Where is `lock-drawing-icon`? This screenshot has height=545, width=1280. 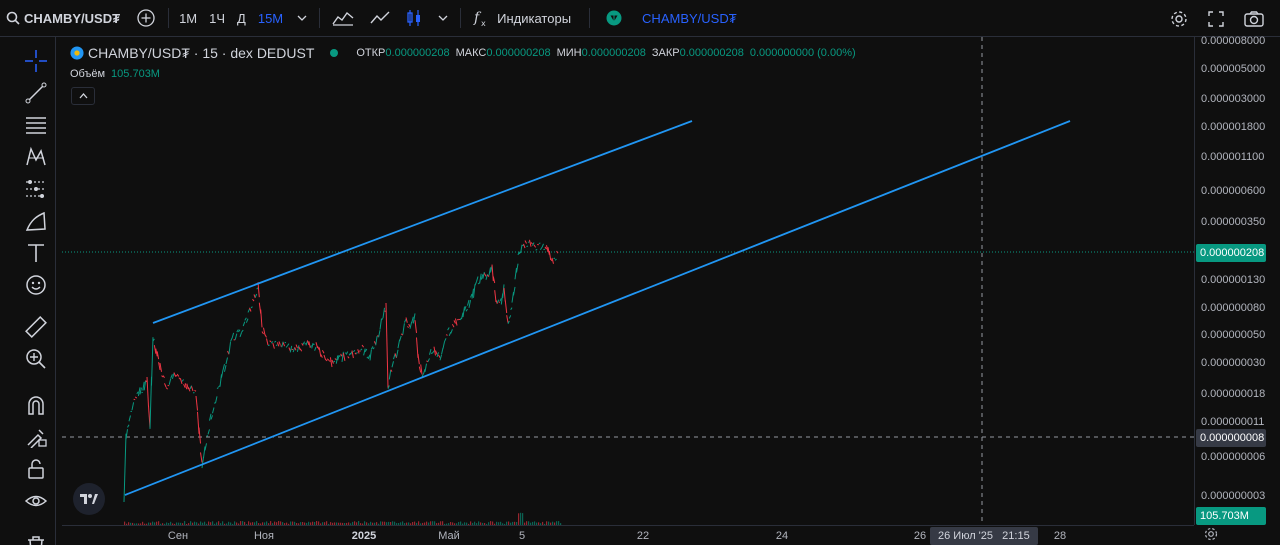
lock-drawing-icon is located at coordinates (37, 438).